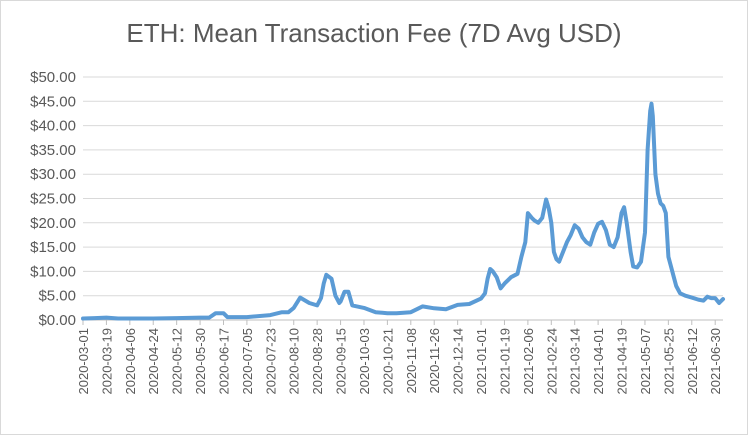 This screenshot has height=435, width=748. Describe the element at coordinates (270, 361) in the screenshot. I see `x-tick-label: 2020-07-23` at that location.